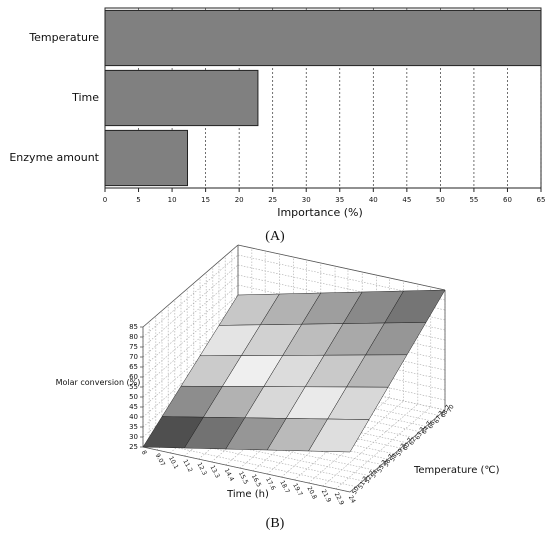 The image size is (550, 536). What do you see at coordinates (275, 236) in the screenshot?
I see `caption: (A)` at bounding box center [275, 236].